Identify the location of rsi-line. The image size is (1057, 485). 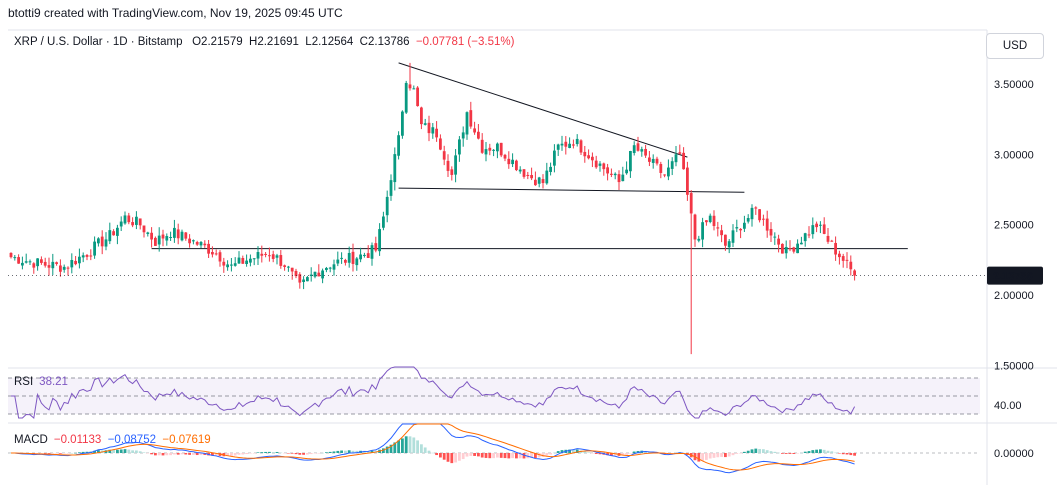
(433, 392).